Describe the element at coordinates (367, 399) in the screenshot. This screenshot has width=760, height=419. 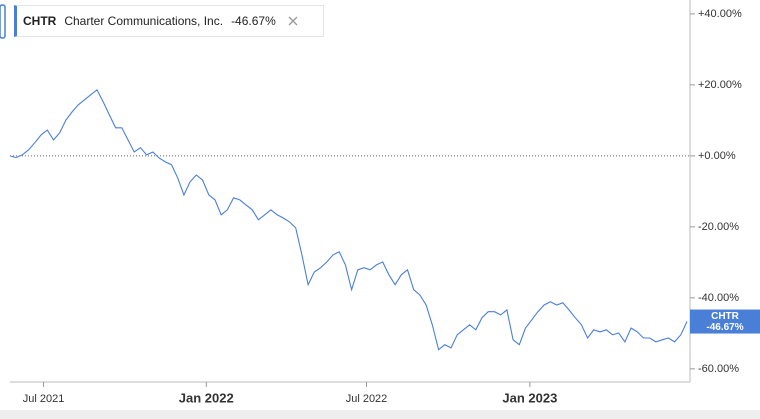
I see `x-tick-label: Jul 2022` at that location.